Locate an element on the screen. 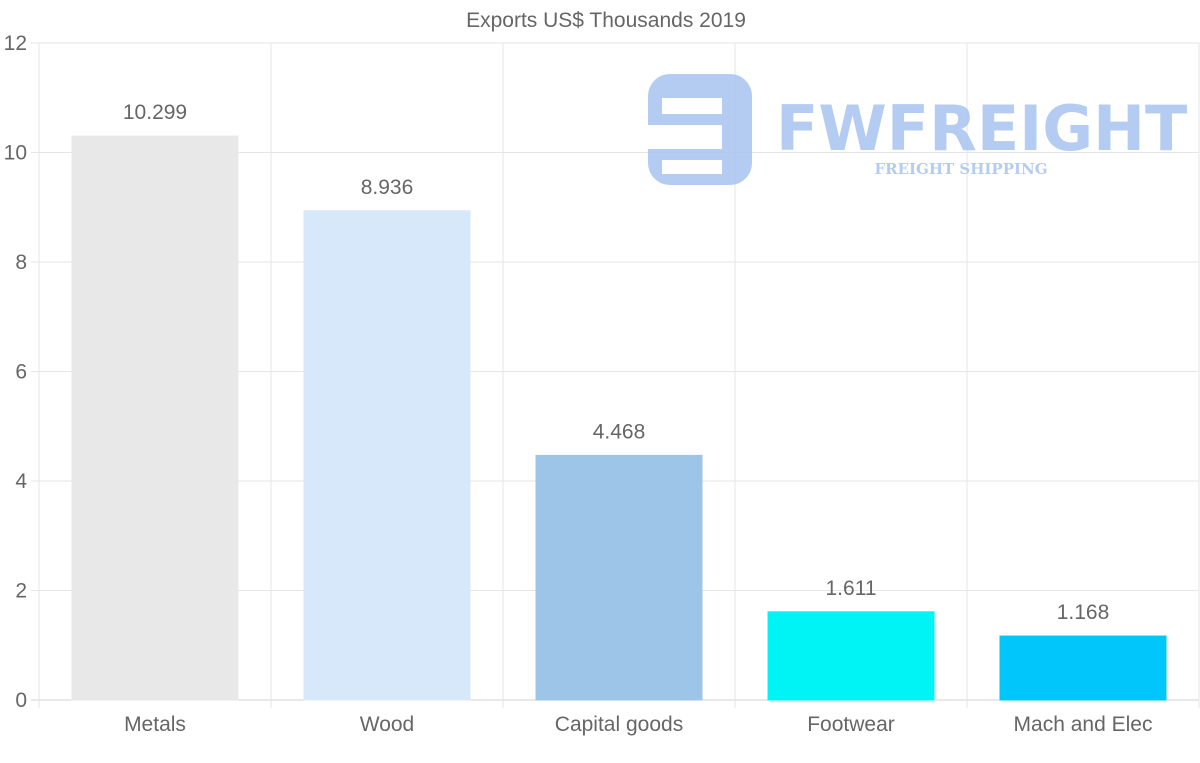 The image size is (1200, 763). bar-mach-and-elec is located at coordinates (1083, 668).